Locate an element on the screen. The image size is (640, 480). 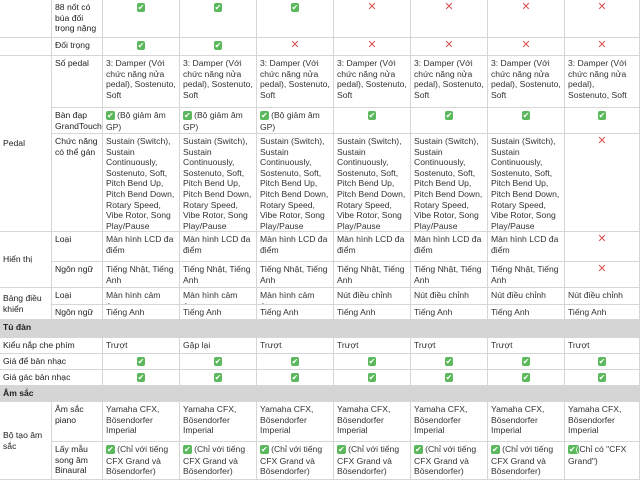
group-label: Bộ tạo âm sắc is located at coordinates (26, 441).